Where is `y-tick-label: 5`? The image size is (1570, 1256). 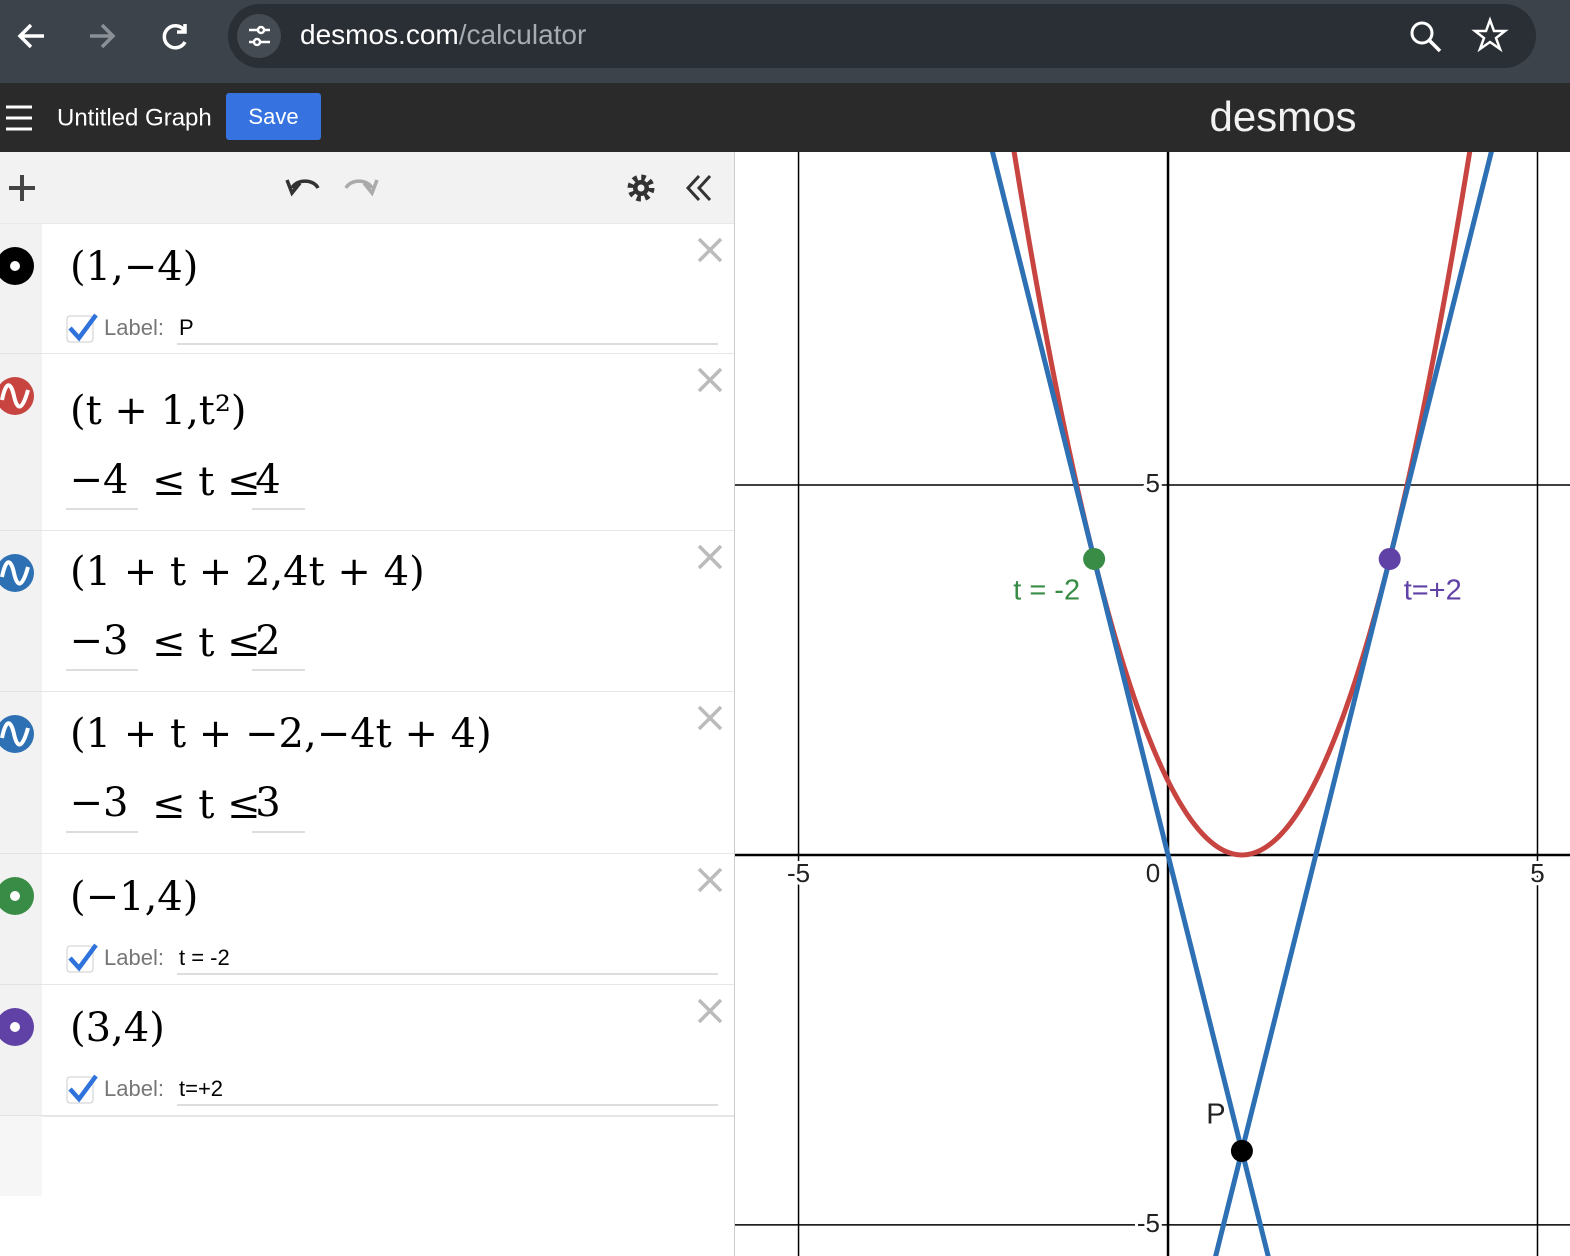
y-tick-label: 5 is located at coordinates (1153, 483).